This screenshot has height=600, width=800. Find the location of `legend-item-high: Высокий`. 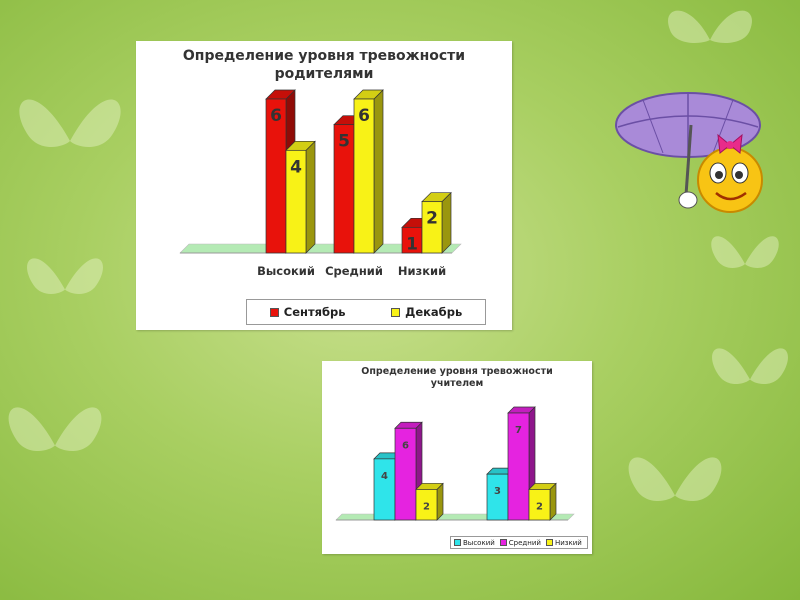

legend-item-high: Высокий is located at coordinates (474, 543).